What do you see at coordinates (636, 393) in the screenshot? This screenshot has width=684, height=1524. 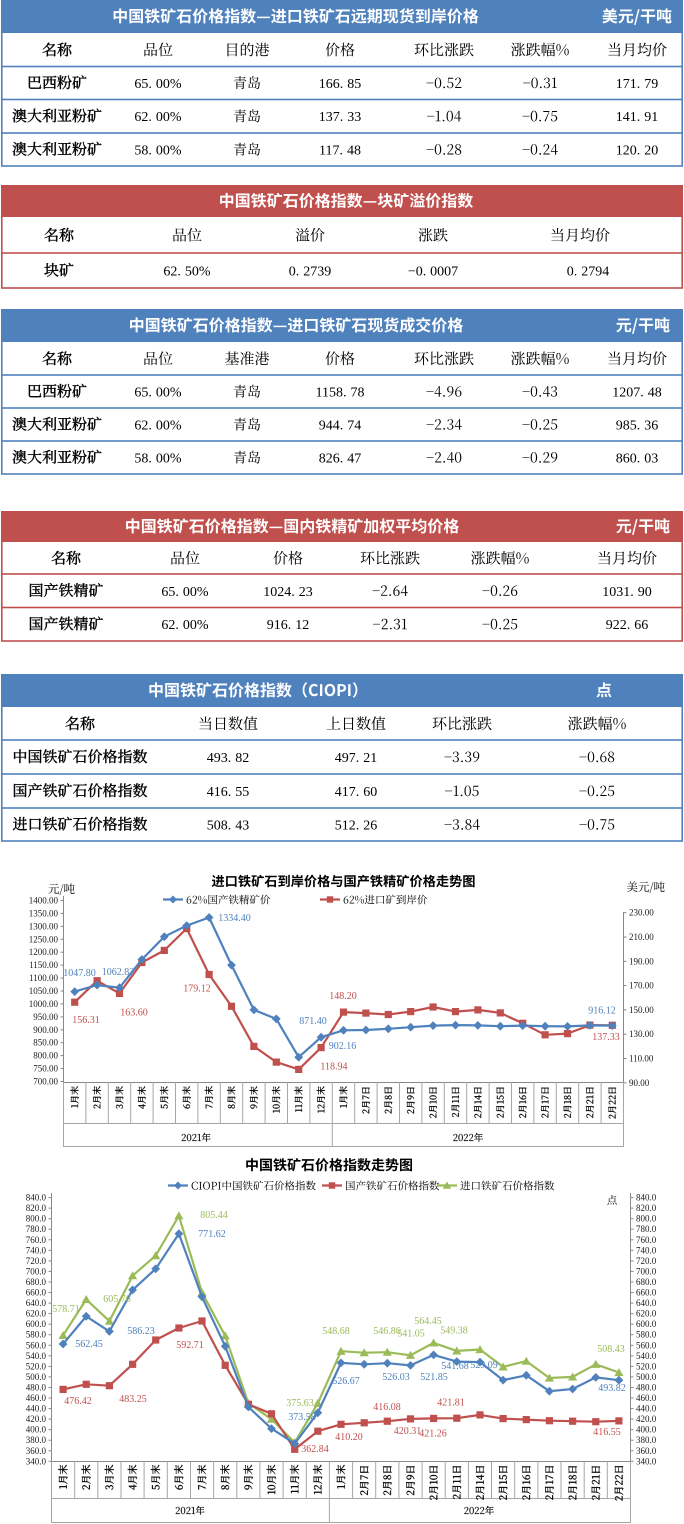 I see `svg-text: 1207. 48` at bounding box center [636, 393].